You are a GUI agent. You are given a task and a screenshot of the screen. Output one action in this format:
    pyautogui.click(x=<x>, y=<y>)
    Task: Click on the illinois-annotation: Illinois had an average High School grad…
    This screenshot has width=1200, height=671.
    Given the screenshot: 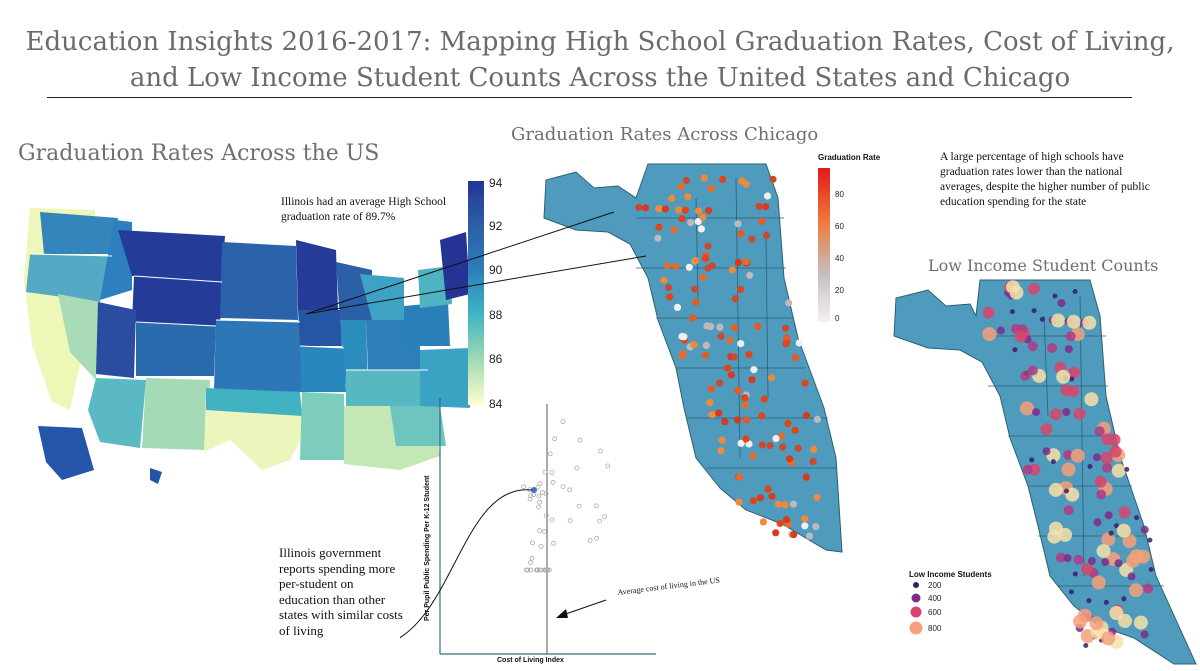 What is the action you would take?
    pyautogui.click(x=364, y=209)
    